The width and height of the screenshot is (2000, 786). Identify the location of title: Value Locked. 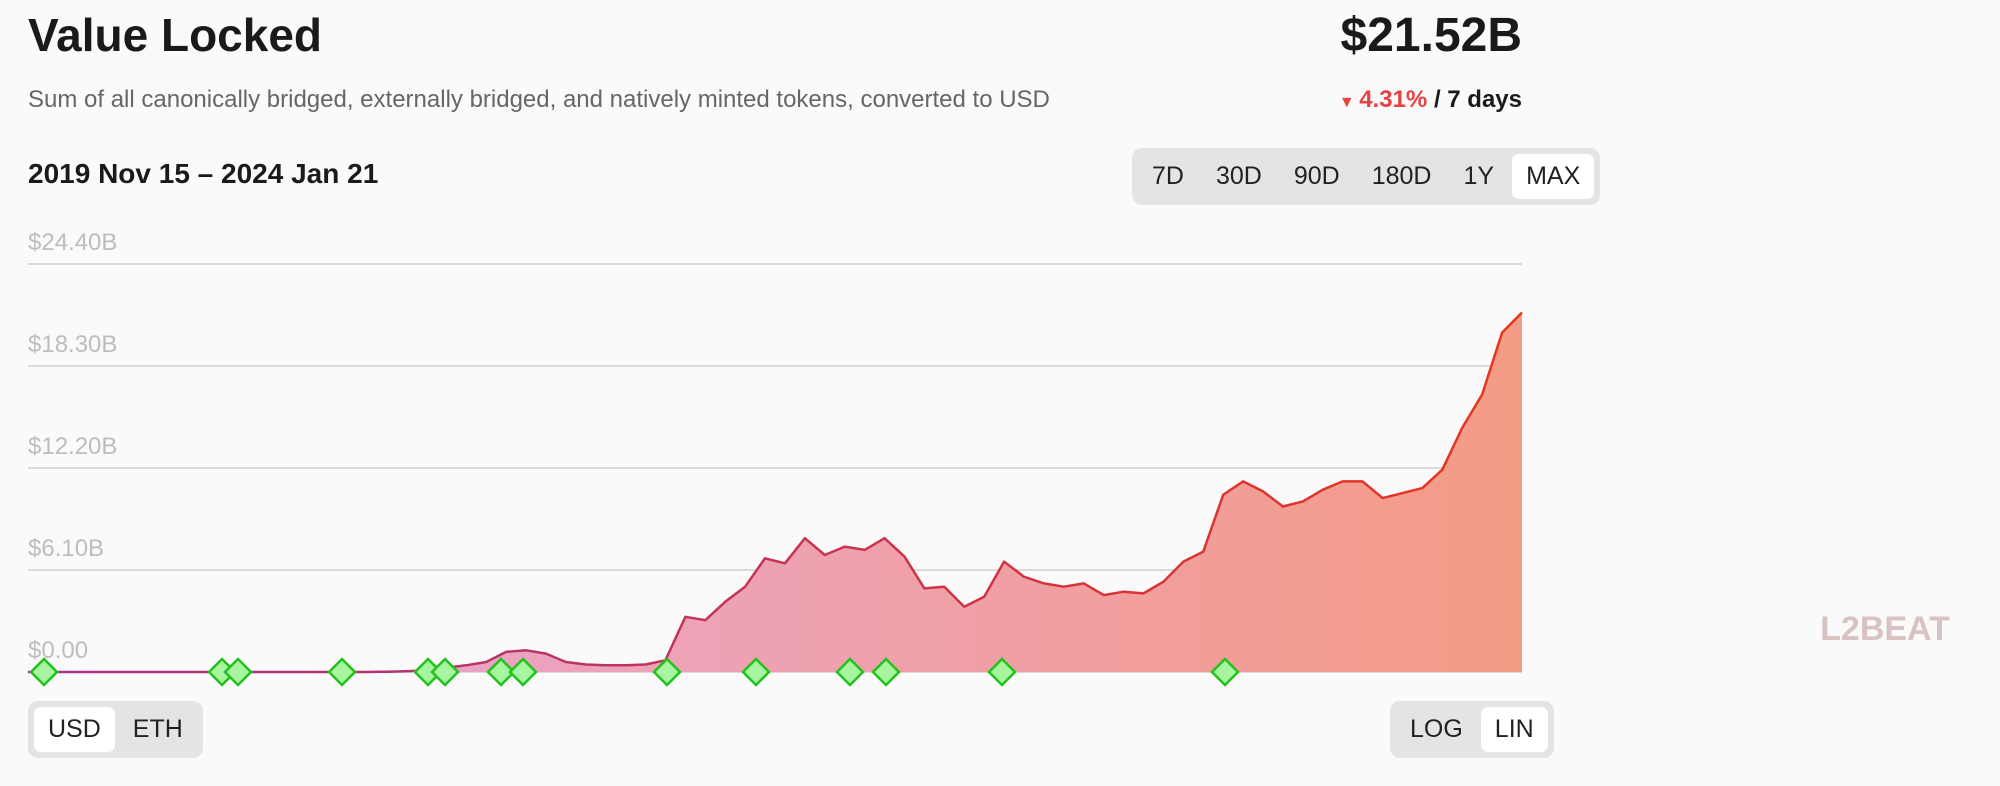
(175, 35).